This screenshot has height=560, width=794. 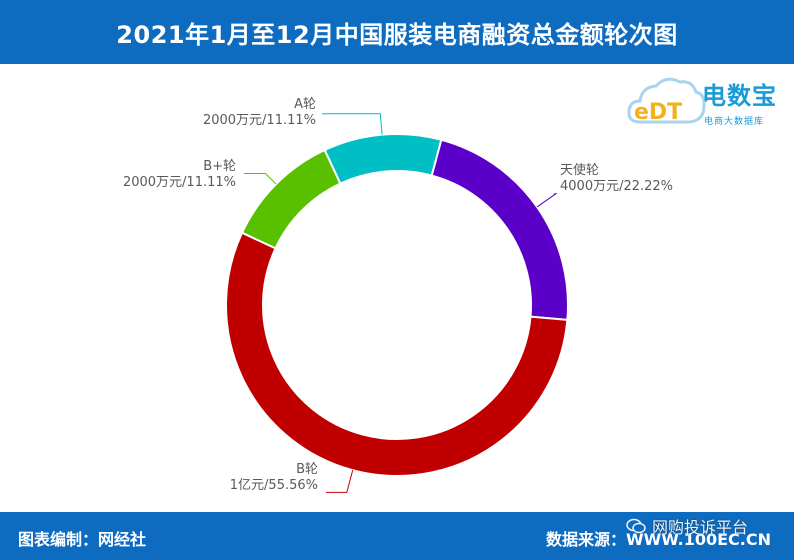 I want to click on logo-subtitle: 电商大数据库, so click(x=734, y=122).